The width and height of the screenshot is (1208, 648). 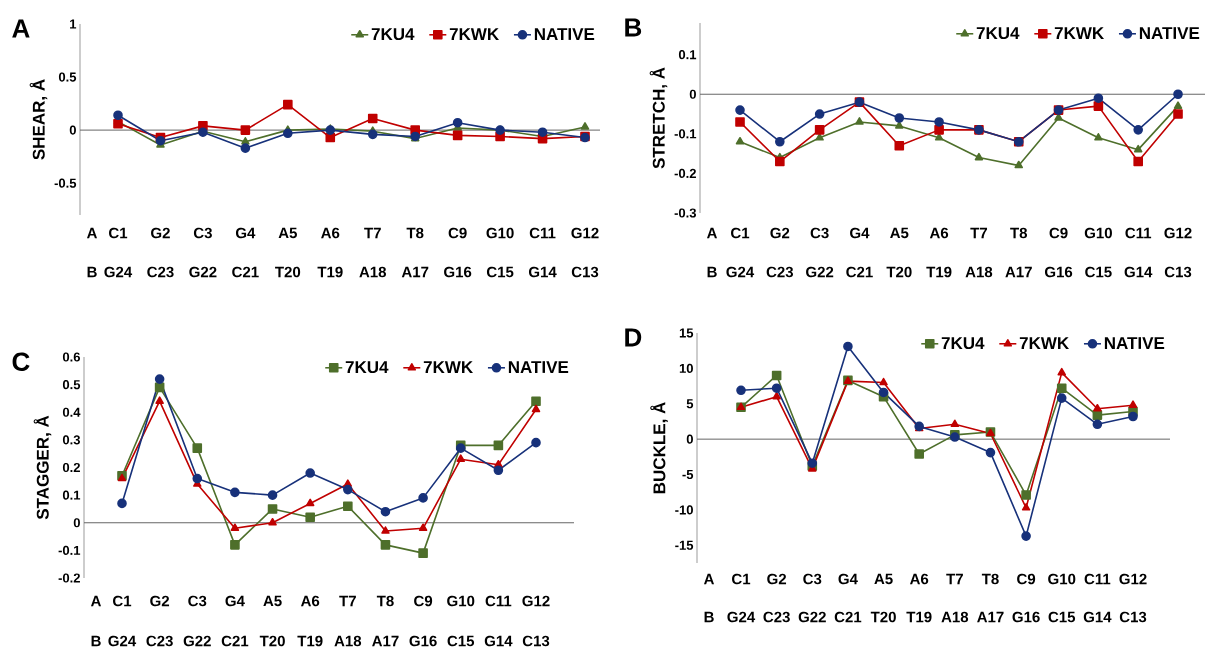 I want to click on y-axis-title: SHEAR, Å, so click(x=38, y=119).